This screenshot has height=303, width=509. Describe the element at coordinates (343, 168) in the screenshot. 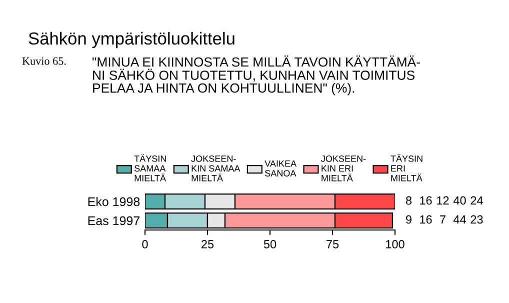

I see `legend-label: JOKSEEN- KIN ERI MIELTÄ` at that location.